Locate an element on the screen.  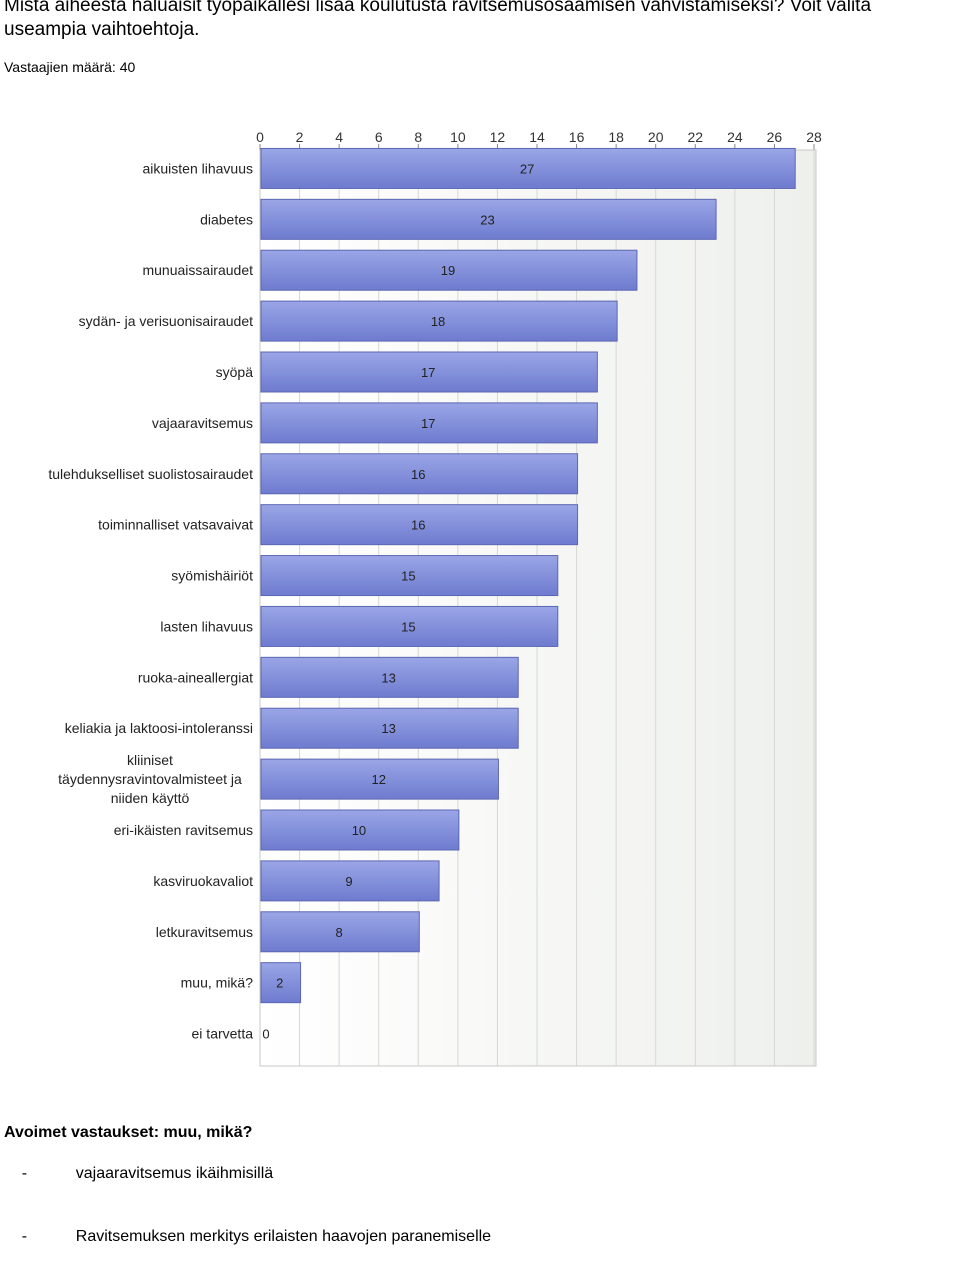
category-label: sydän- ja verisuonisairaudet is located at coordinates (166, 321).